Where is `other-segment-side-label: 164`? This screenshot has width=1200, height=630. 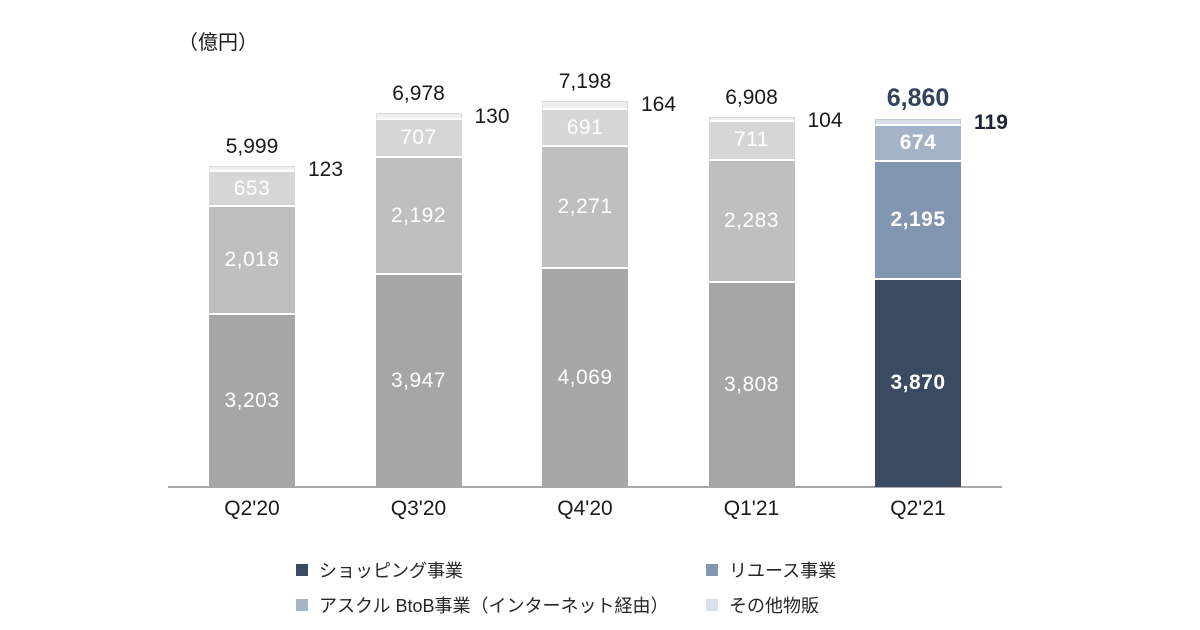
other-segment-side-label: 164 is located at coordinates (659, 105).